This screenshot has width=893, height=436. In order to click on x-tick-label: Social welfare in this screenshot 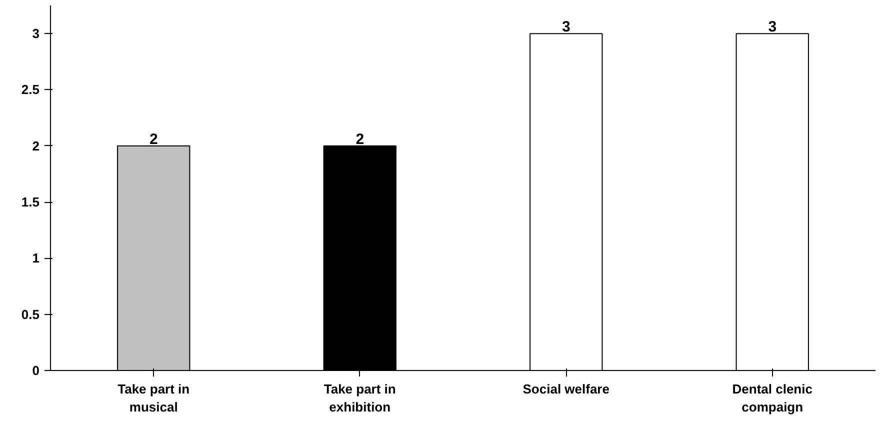, I will do `click(566, 389)`.